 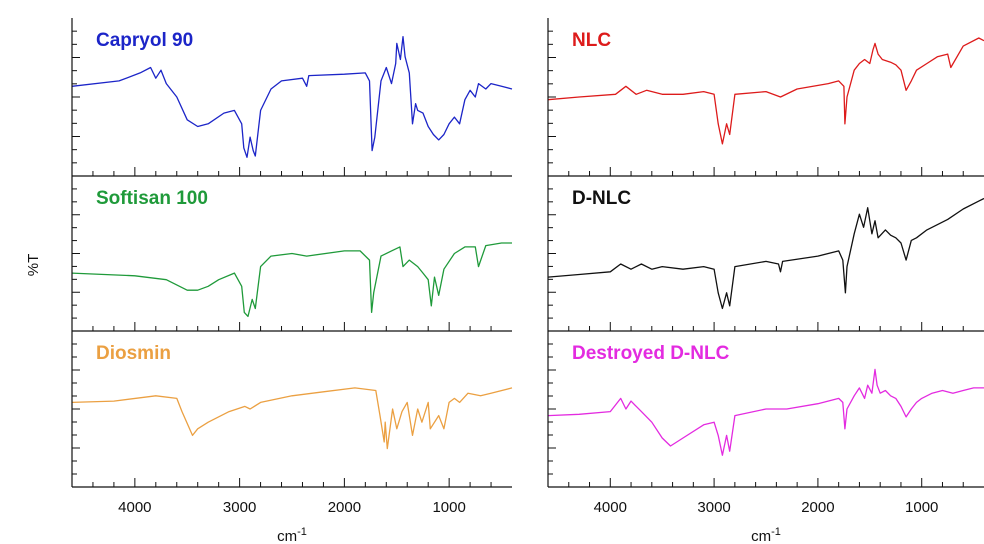 I want to click on panel-destroyed: 4000 3000 2000 1000 Destroyed D-NLC, so click(x=765, y=429).